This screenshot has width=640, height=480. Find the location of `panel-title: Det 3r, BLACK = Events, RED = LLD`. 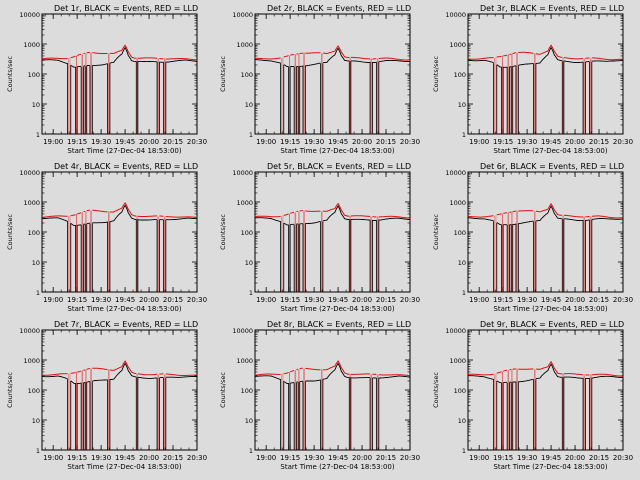

panel-title: Det 3r, BLACK = Events, RED = LLD is located at coordinates (552, 8).